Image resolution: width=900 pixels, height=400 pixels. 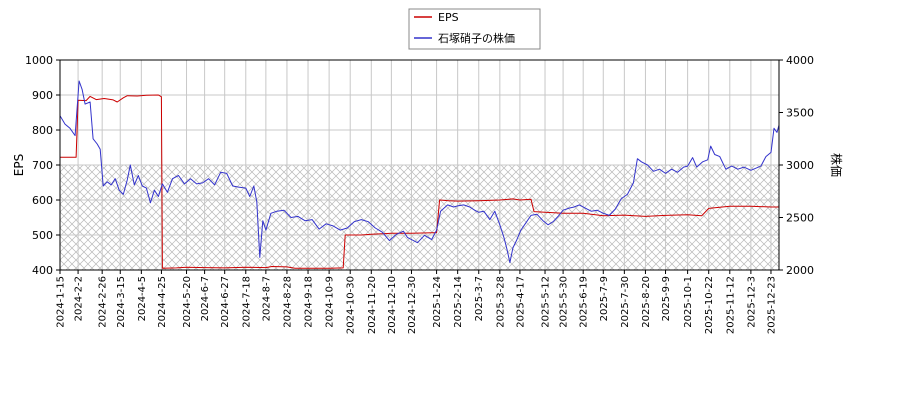 I want to click on x-tick-label: 2024-11-20, so click(x=372, y=305).